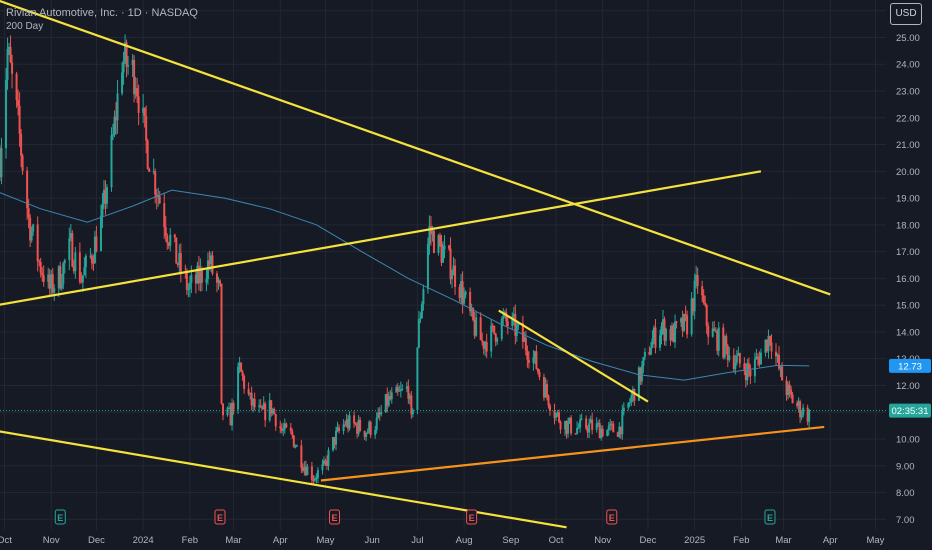  What do you see at coordinates (908, 439) in the screenshot?
I see `y-tick-label: 10.00` at bounding box center [908, 439].